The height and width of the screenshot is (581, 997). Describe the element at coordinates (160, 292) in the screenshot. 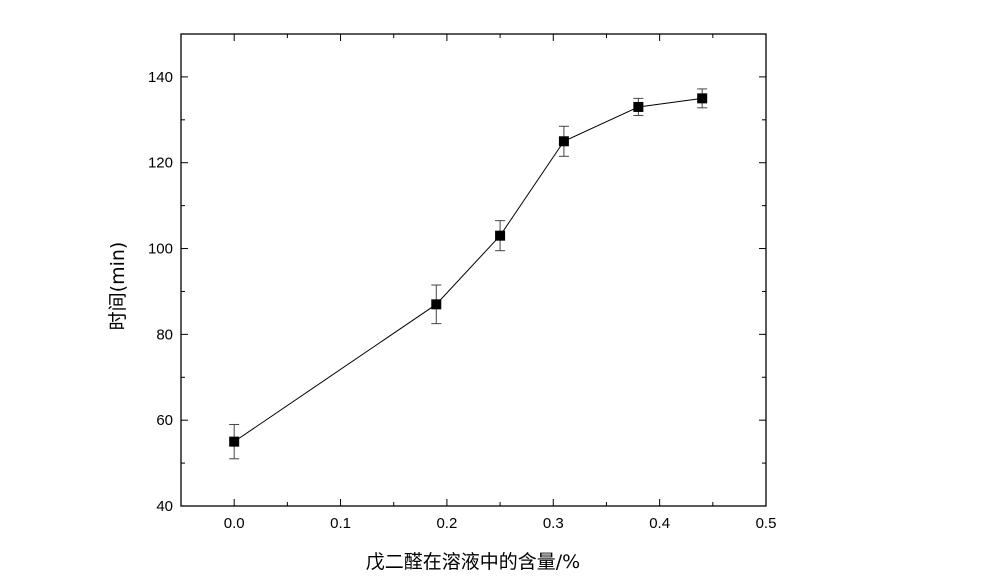

I see `y-axis-tick-labels: 40 60 80 100 120 140` at that location.